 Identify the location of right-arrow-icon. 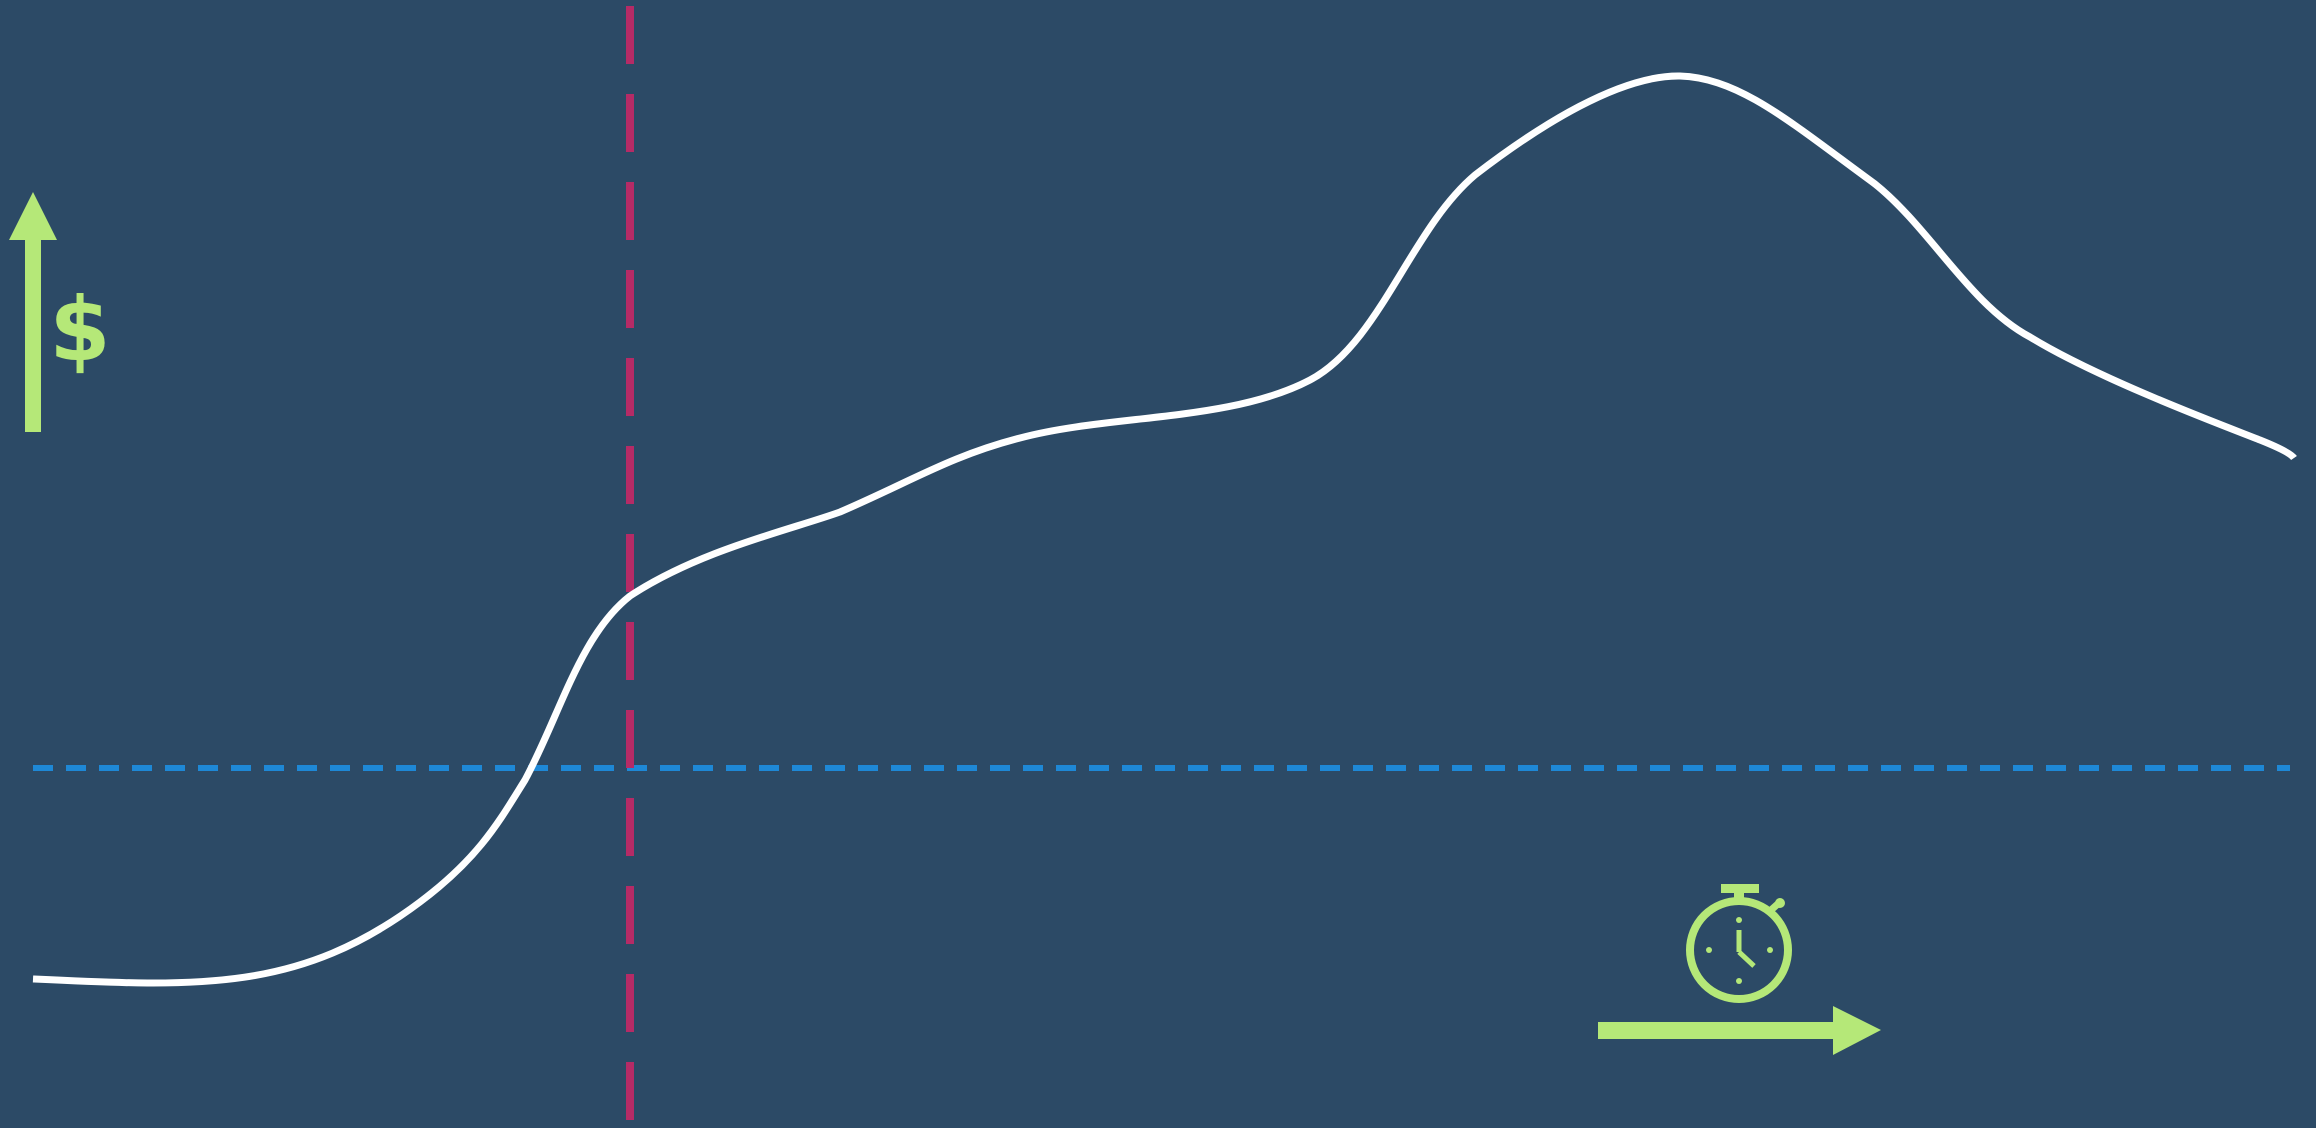
(1739, 1030).